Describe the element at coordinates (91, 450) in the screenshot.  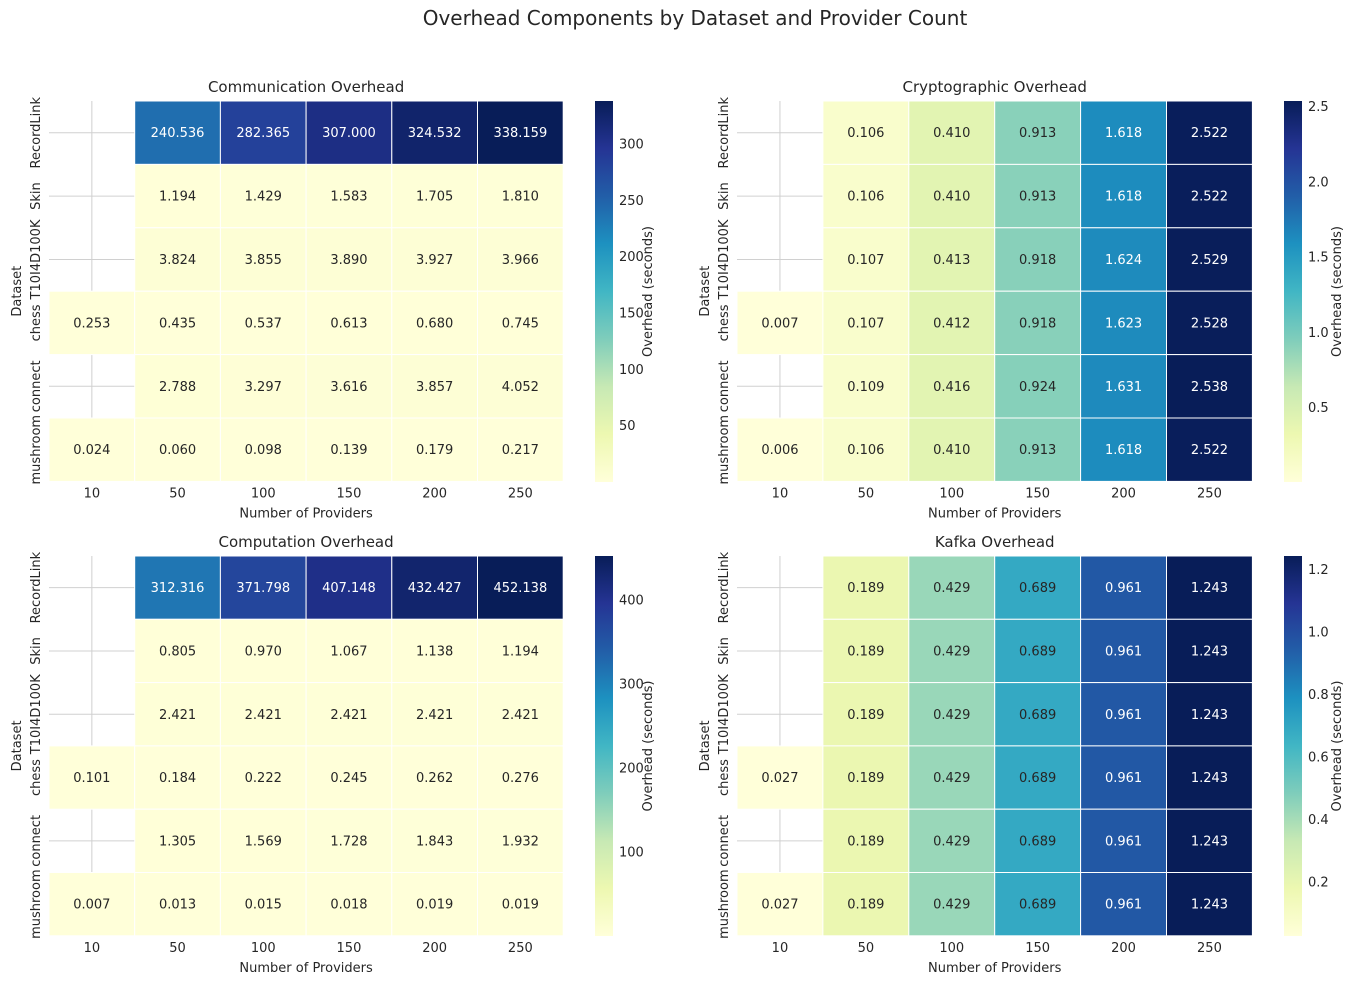
I see `cell-value-label: 0.024` at that location.